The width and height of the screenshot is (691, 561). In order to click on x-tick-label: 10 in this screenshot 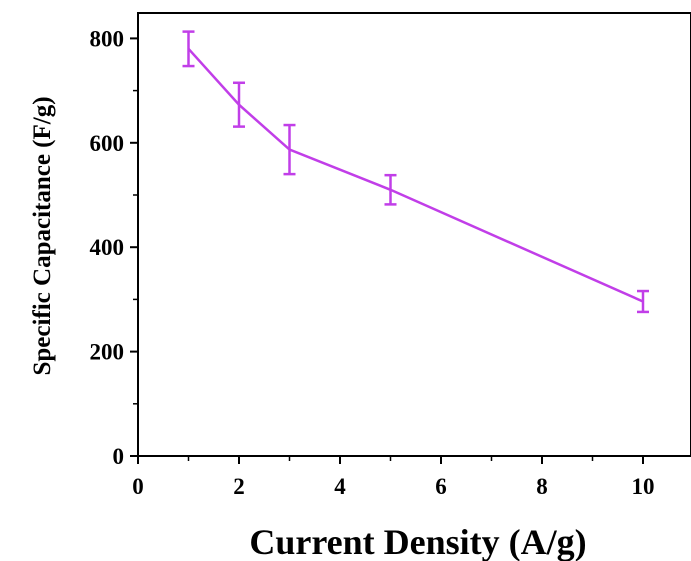, I will do `click(643, 486)`.